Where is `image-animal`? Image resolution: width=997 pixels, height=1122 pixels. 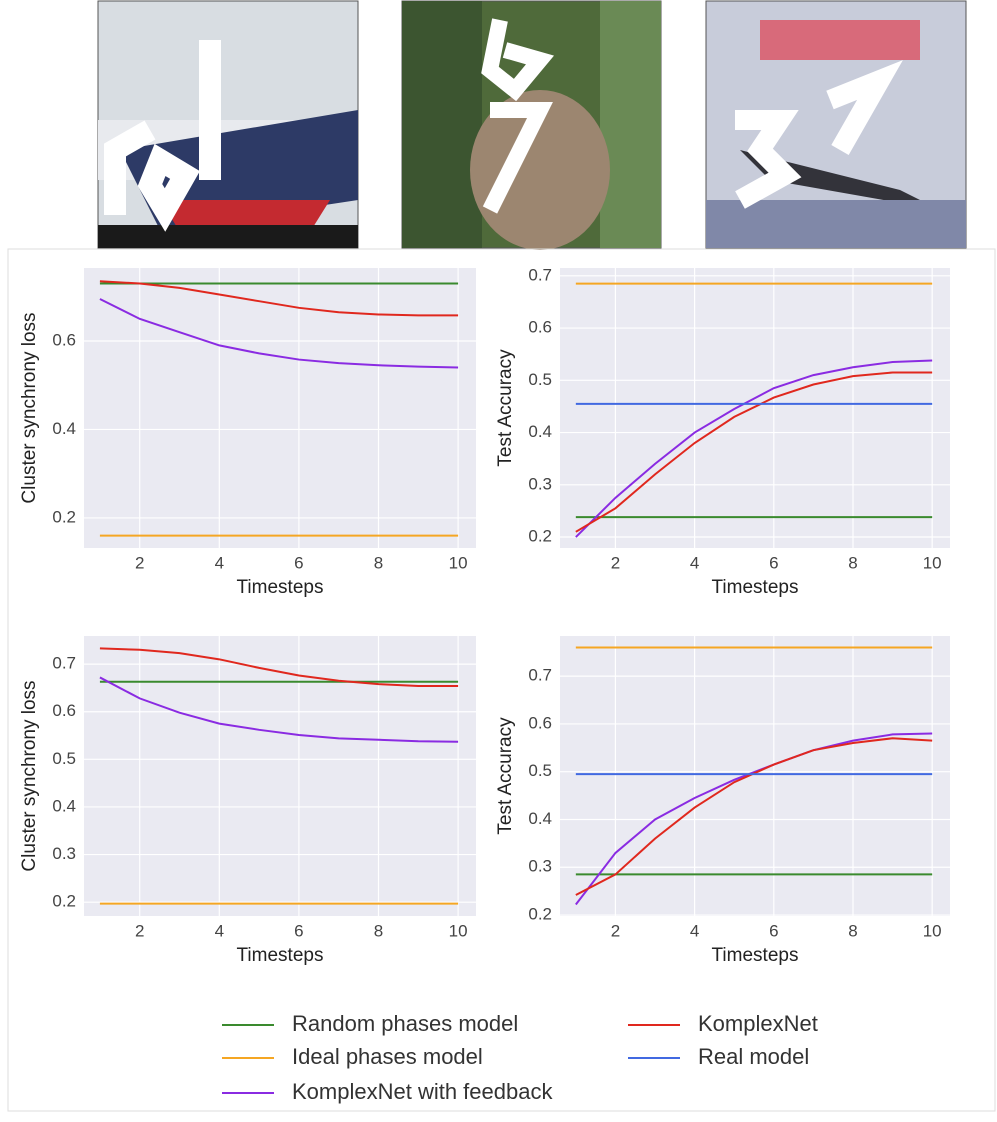
image-animal is located at coordinates (531, 125).